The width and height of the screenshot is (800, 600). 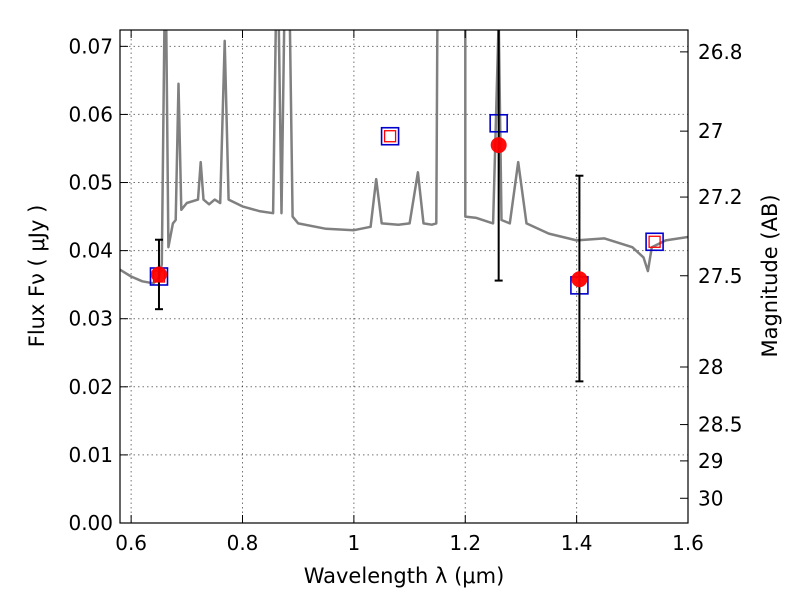 I want to click on y-tick-label: 0.00, so click(x=90, y=523).